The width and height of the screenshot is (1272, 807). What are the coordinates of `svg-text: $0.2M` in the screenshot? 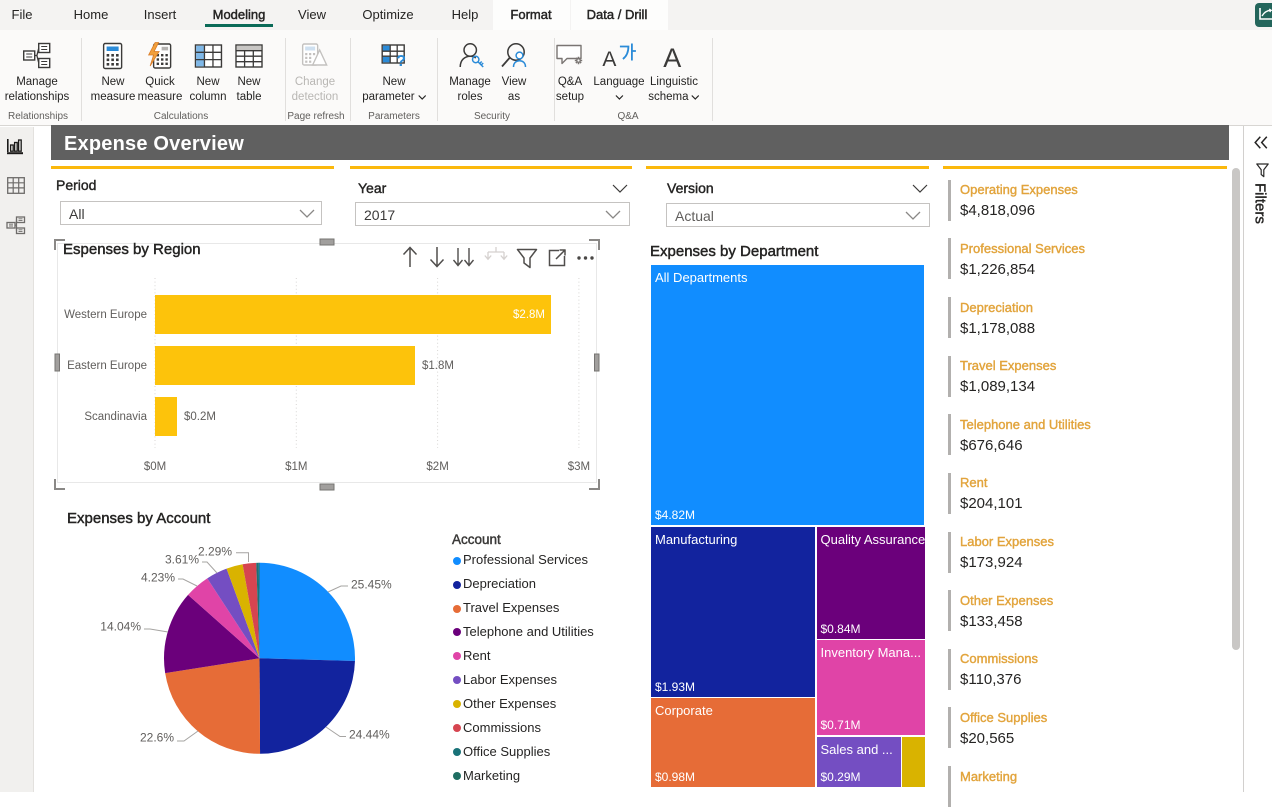 It's located at (200, 417).